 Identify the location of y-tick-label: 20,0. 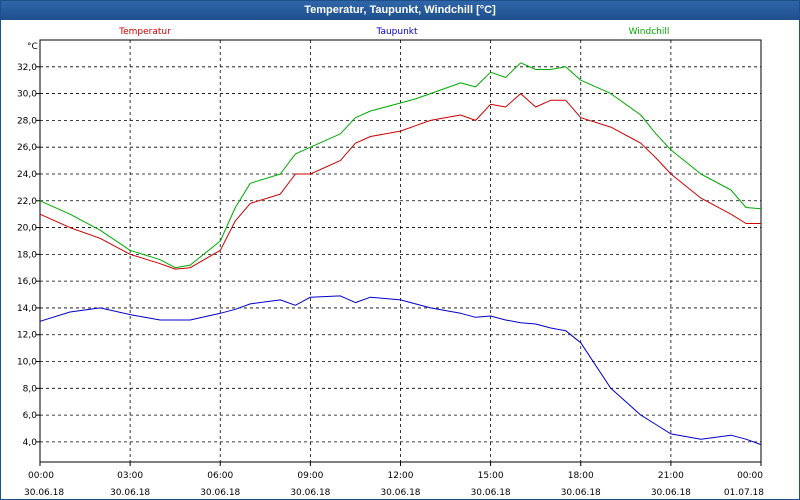
(27, 229).